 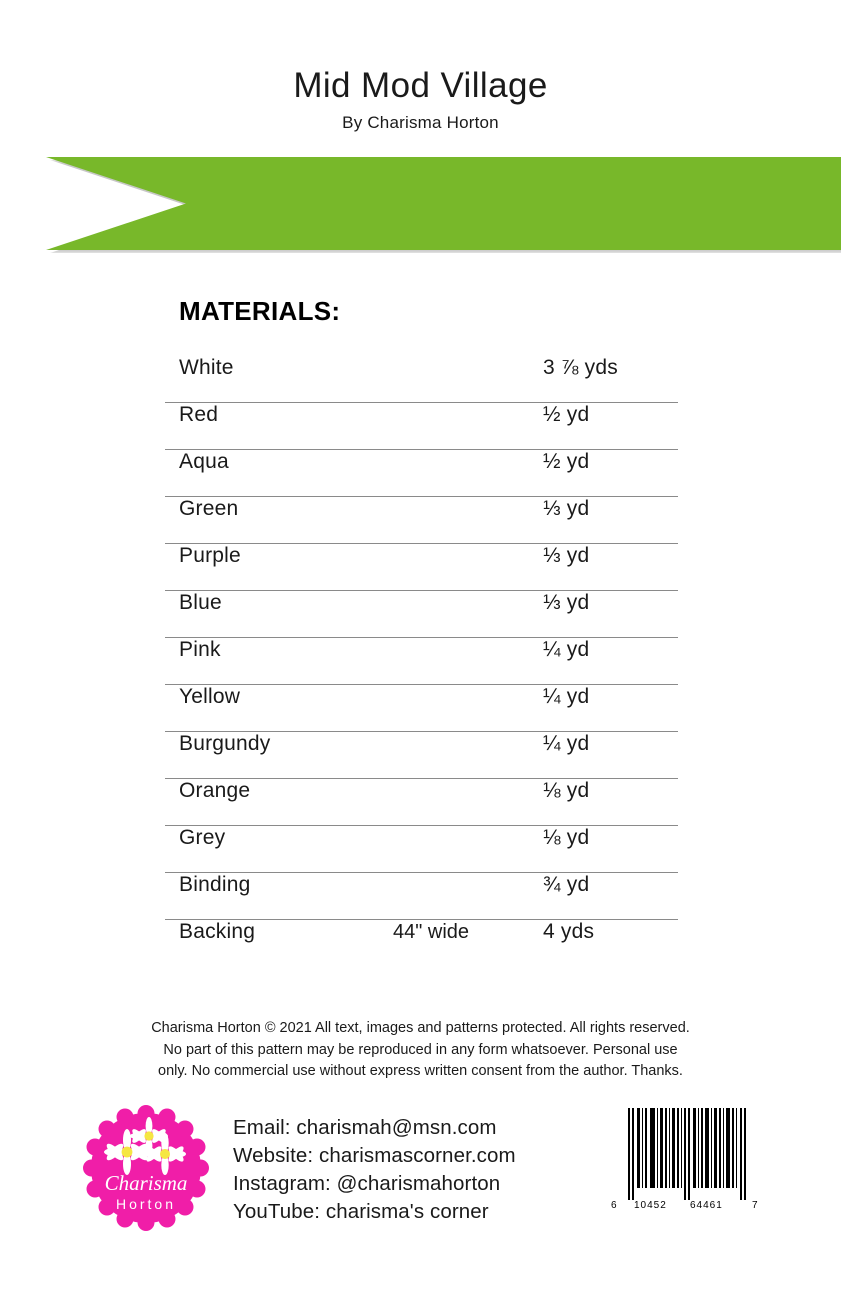 I want to click on barcode-check-digit: 7, so click(x=755, y=1205).